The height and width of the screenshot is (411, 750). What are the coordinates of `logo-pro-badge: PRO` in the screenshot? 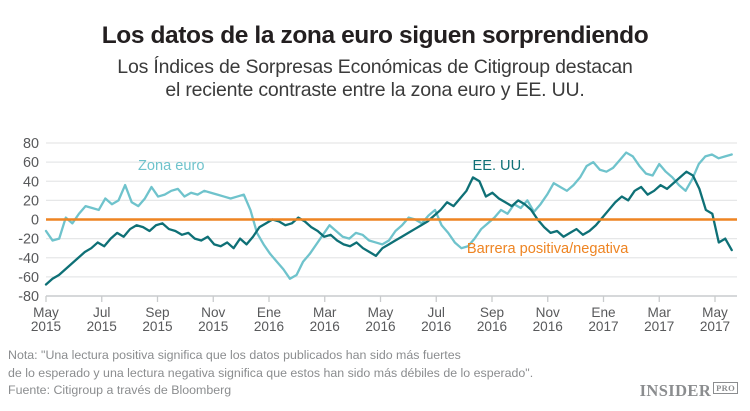 It's located at (725, 388).